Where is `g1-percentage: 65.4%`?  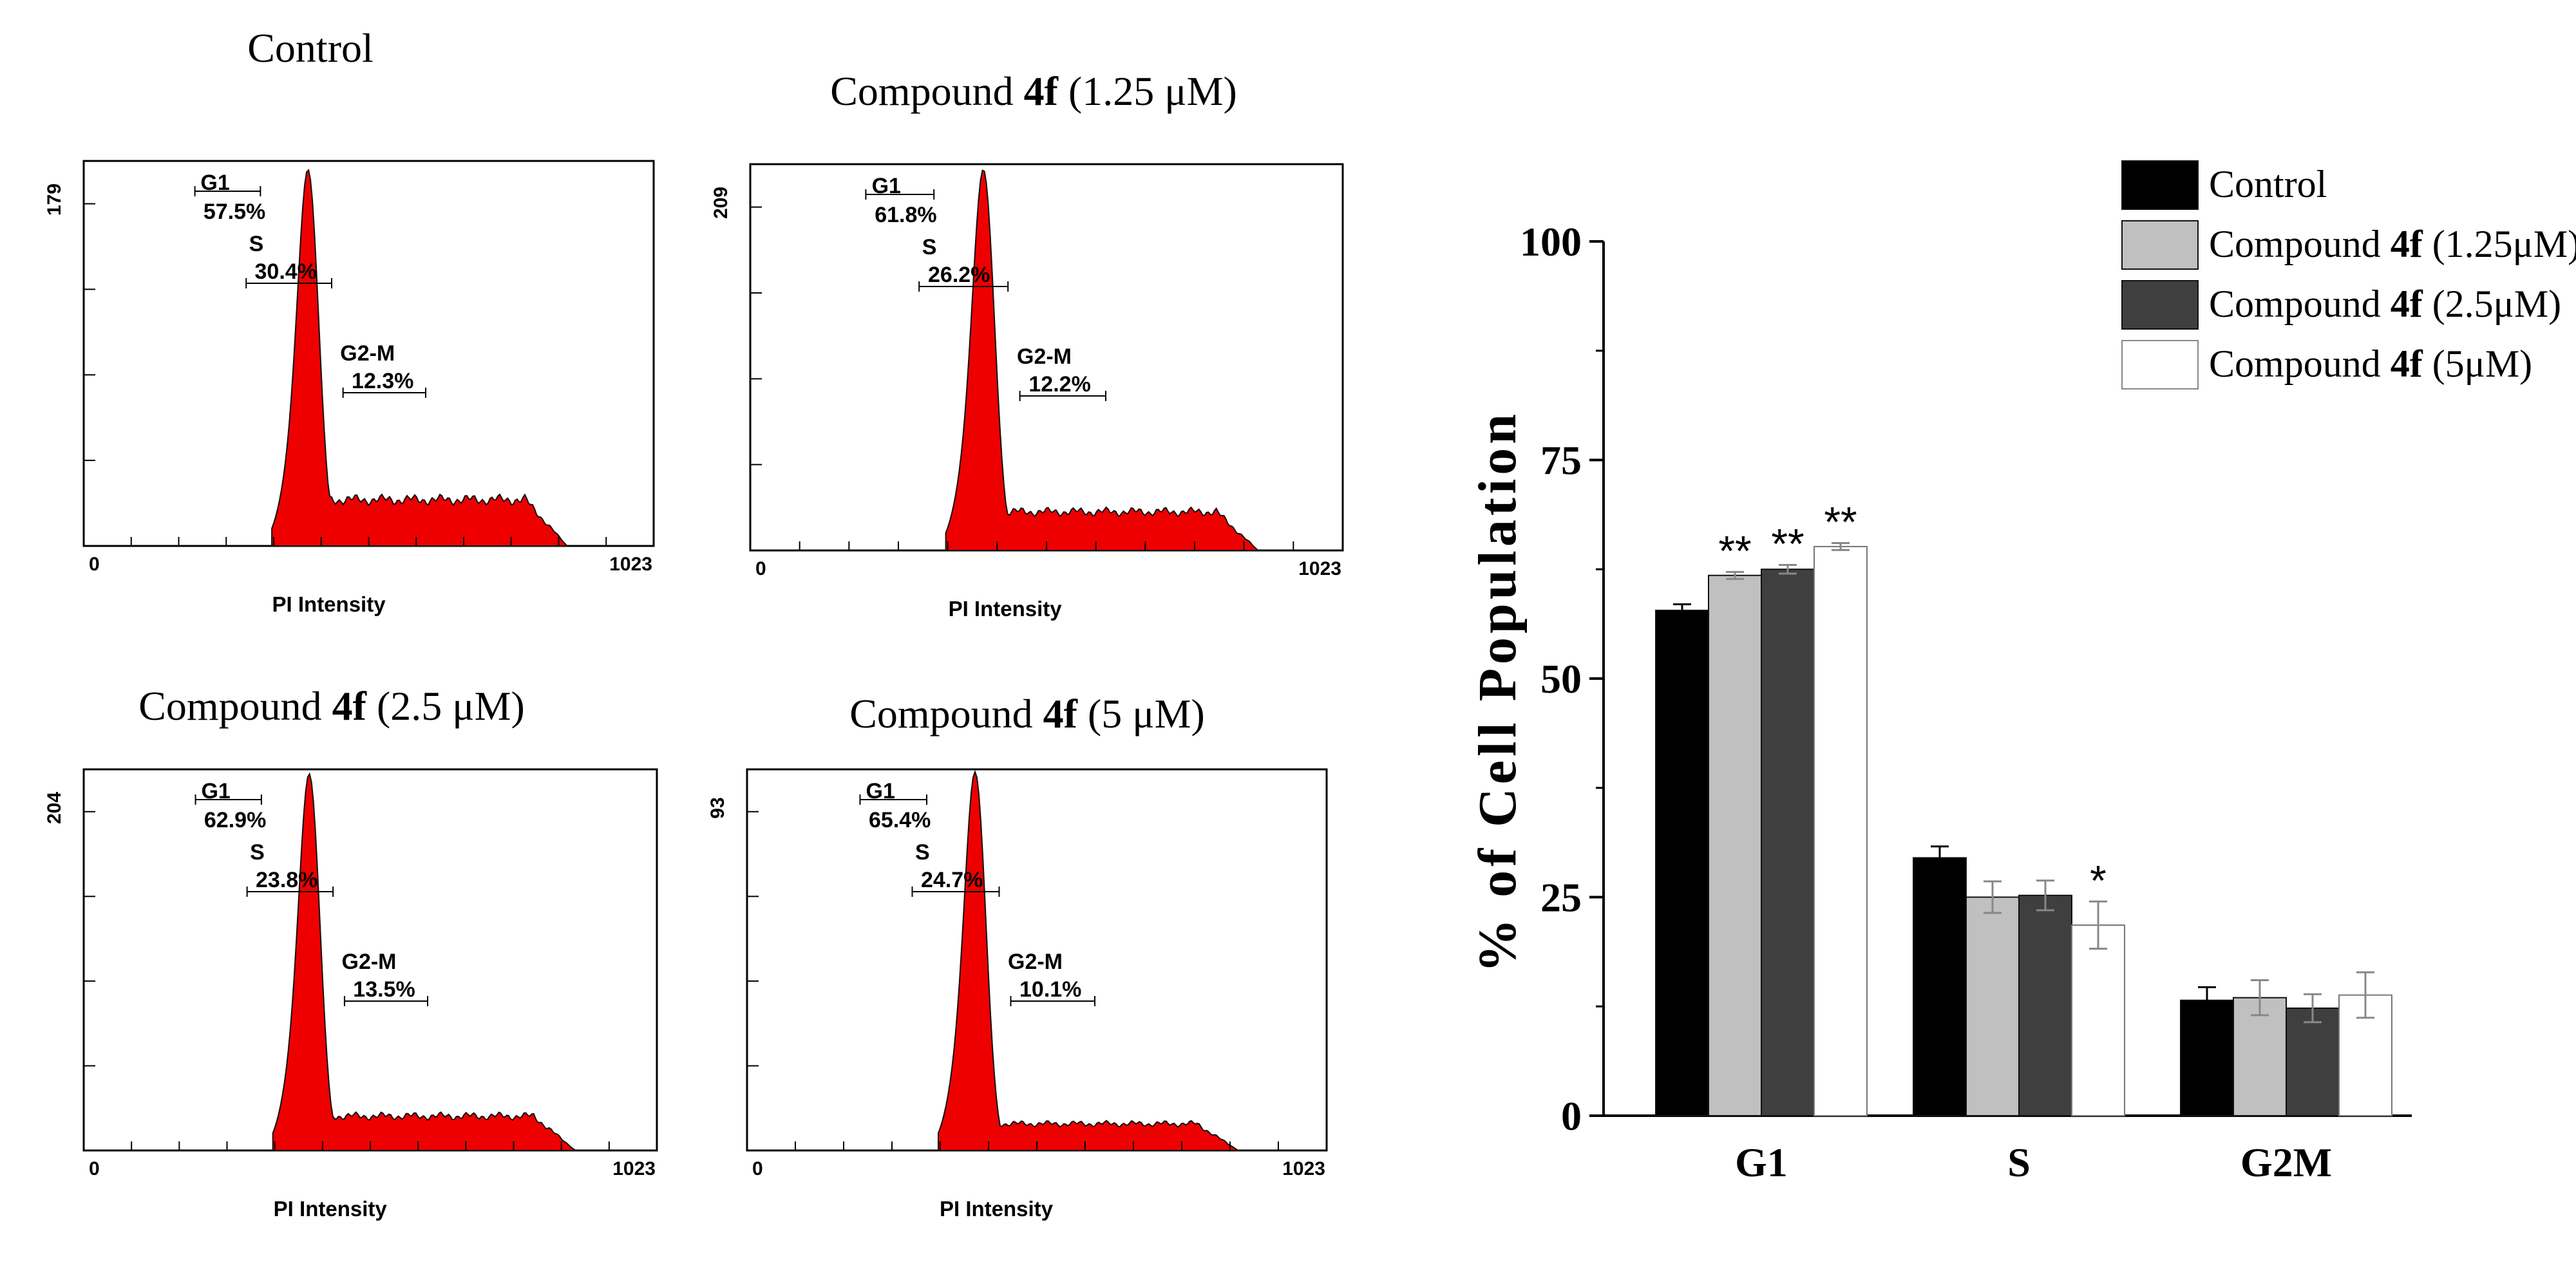 g1-percentage: 65.4% is located at coordinates (900, 820).